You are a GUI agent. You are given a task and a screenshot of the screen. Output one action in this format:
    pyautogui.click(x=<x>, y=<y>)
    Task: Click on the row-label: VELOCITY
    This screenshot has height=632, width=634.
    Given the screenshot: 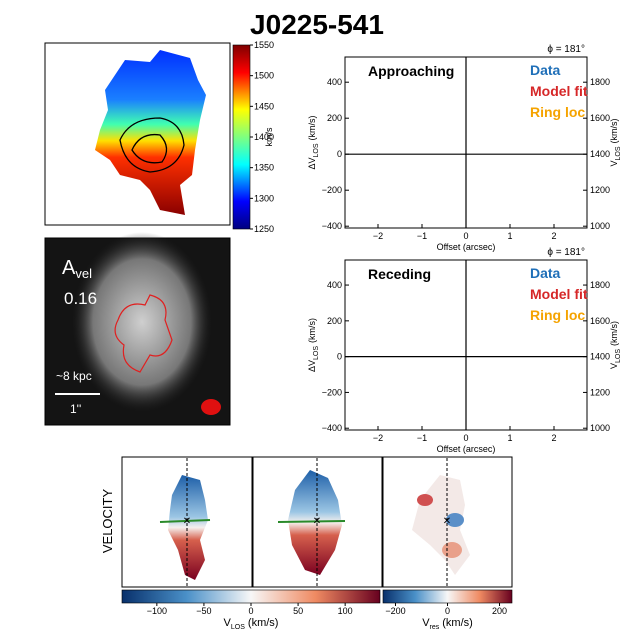 What is the action you would take?
    pyautogui.click(x=107, y=521)
    